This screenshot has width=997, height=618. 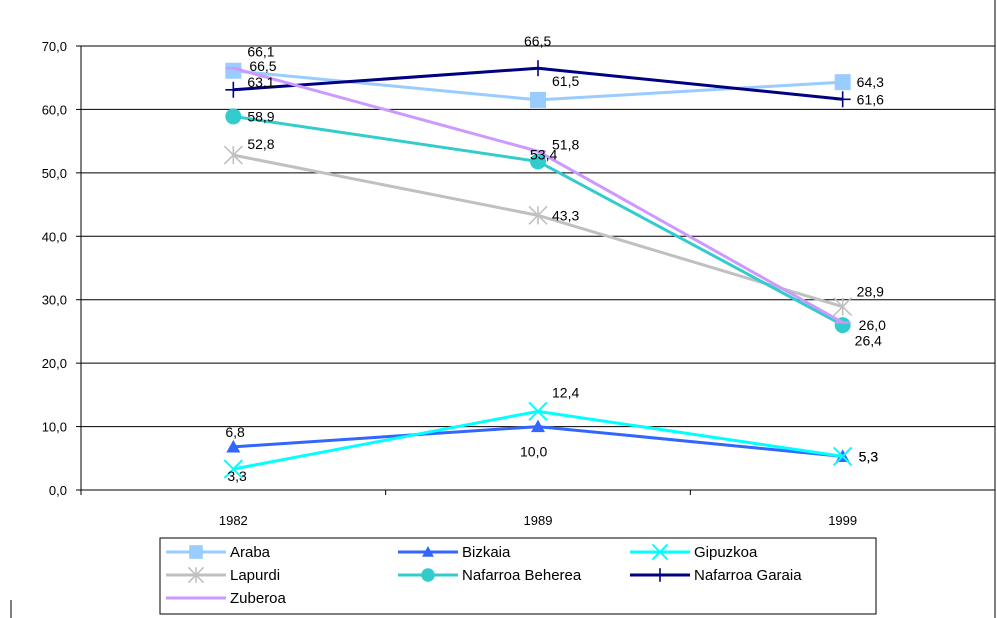 I want to click on legend-item: Lapurdi, so click(x=223, y=575).